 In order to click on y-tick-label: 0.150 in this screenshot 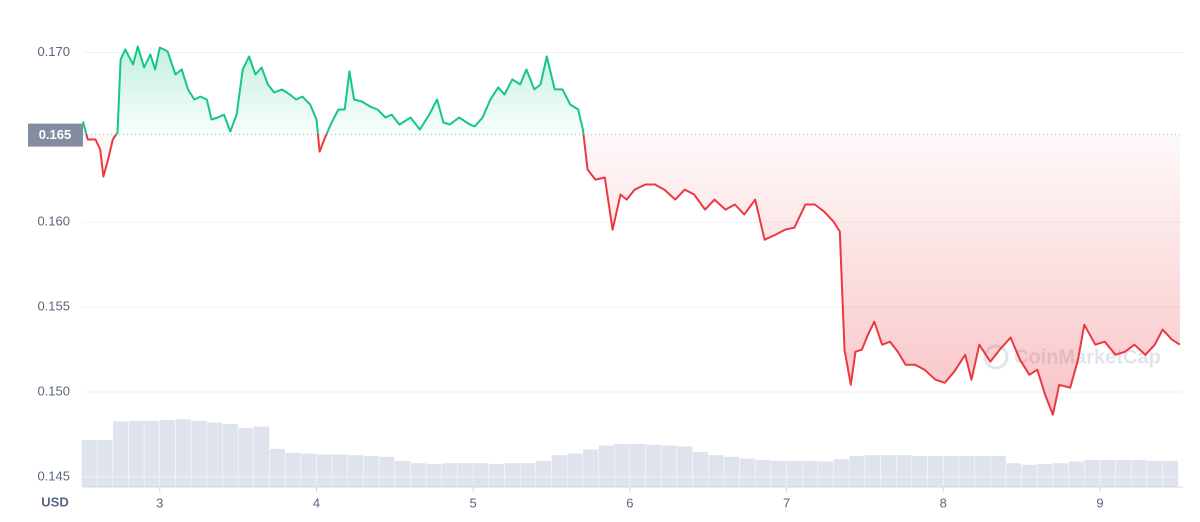, I will do `click(53, 390)`.